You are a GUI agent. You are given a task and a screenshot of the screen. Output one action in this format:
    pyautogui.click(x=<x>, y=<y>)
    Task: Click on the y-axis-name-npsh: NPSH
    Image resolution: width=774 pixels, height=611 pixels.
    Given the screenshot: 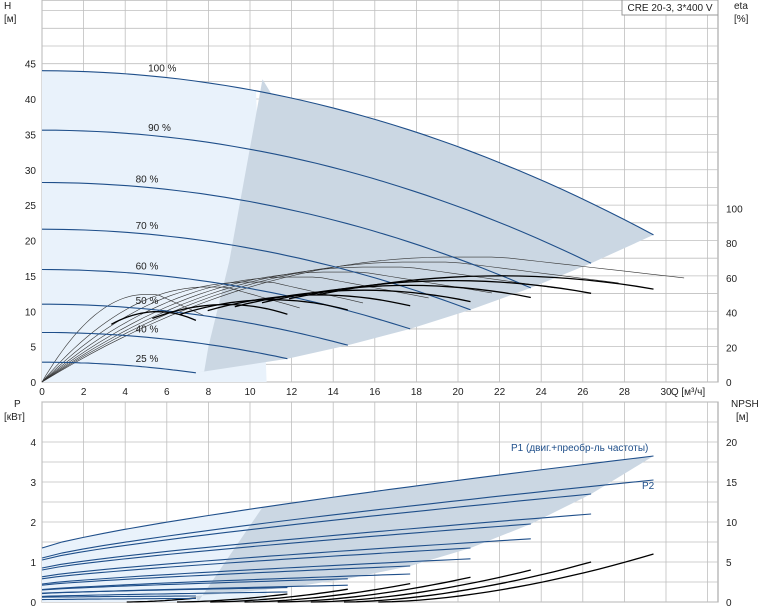 What is the action you would take?
    pyautogui.click(x=745, y=404)
    